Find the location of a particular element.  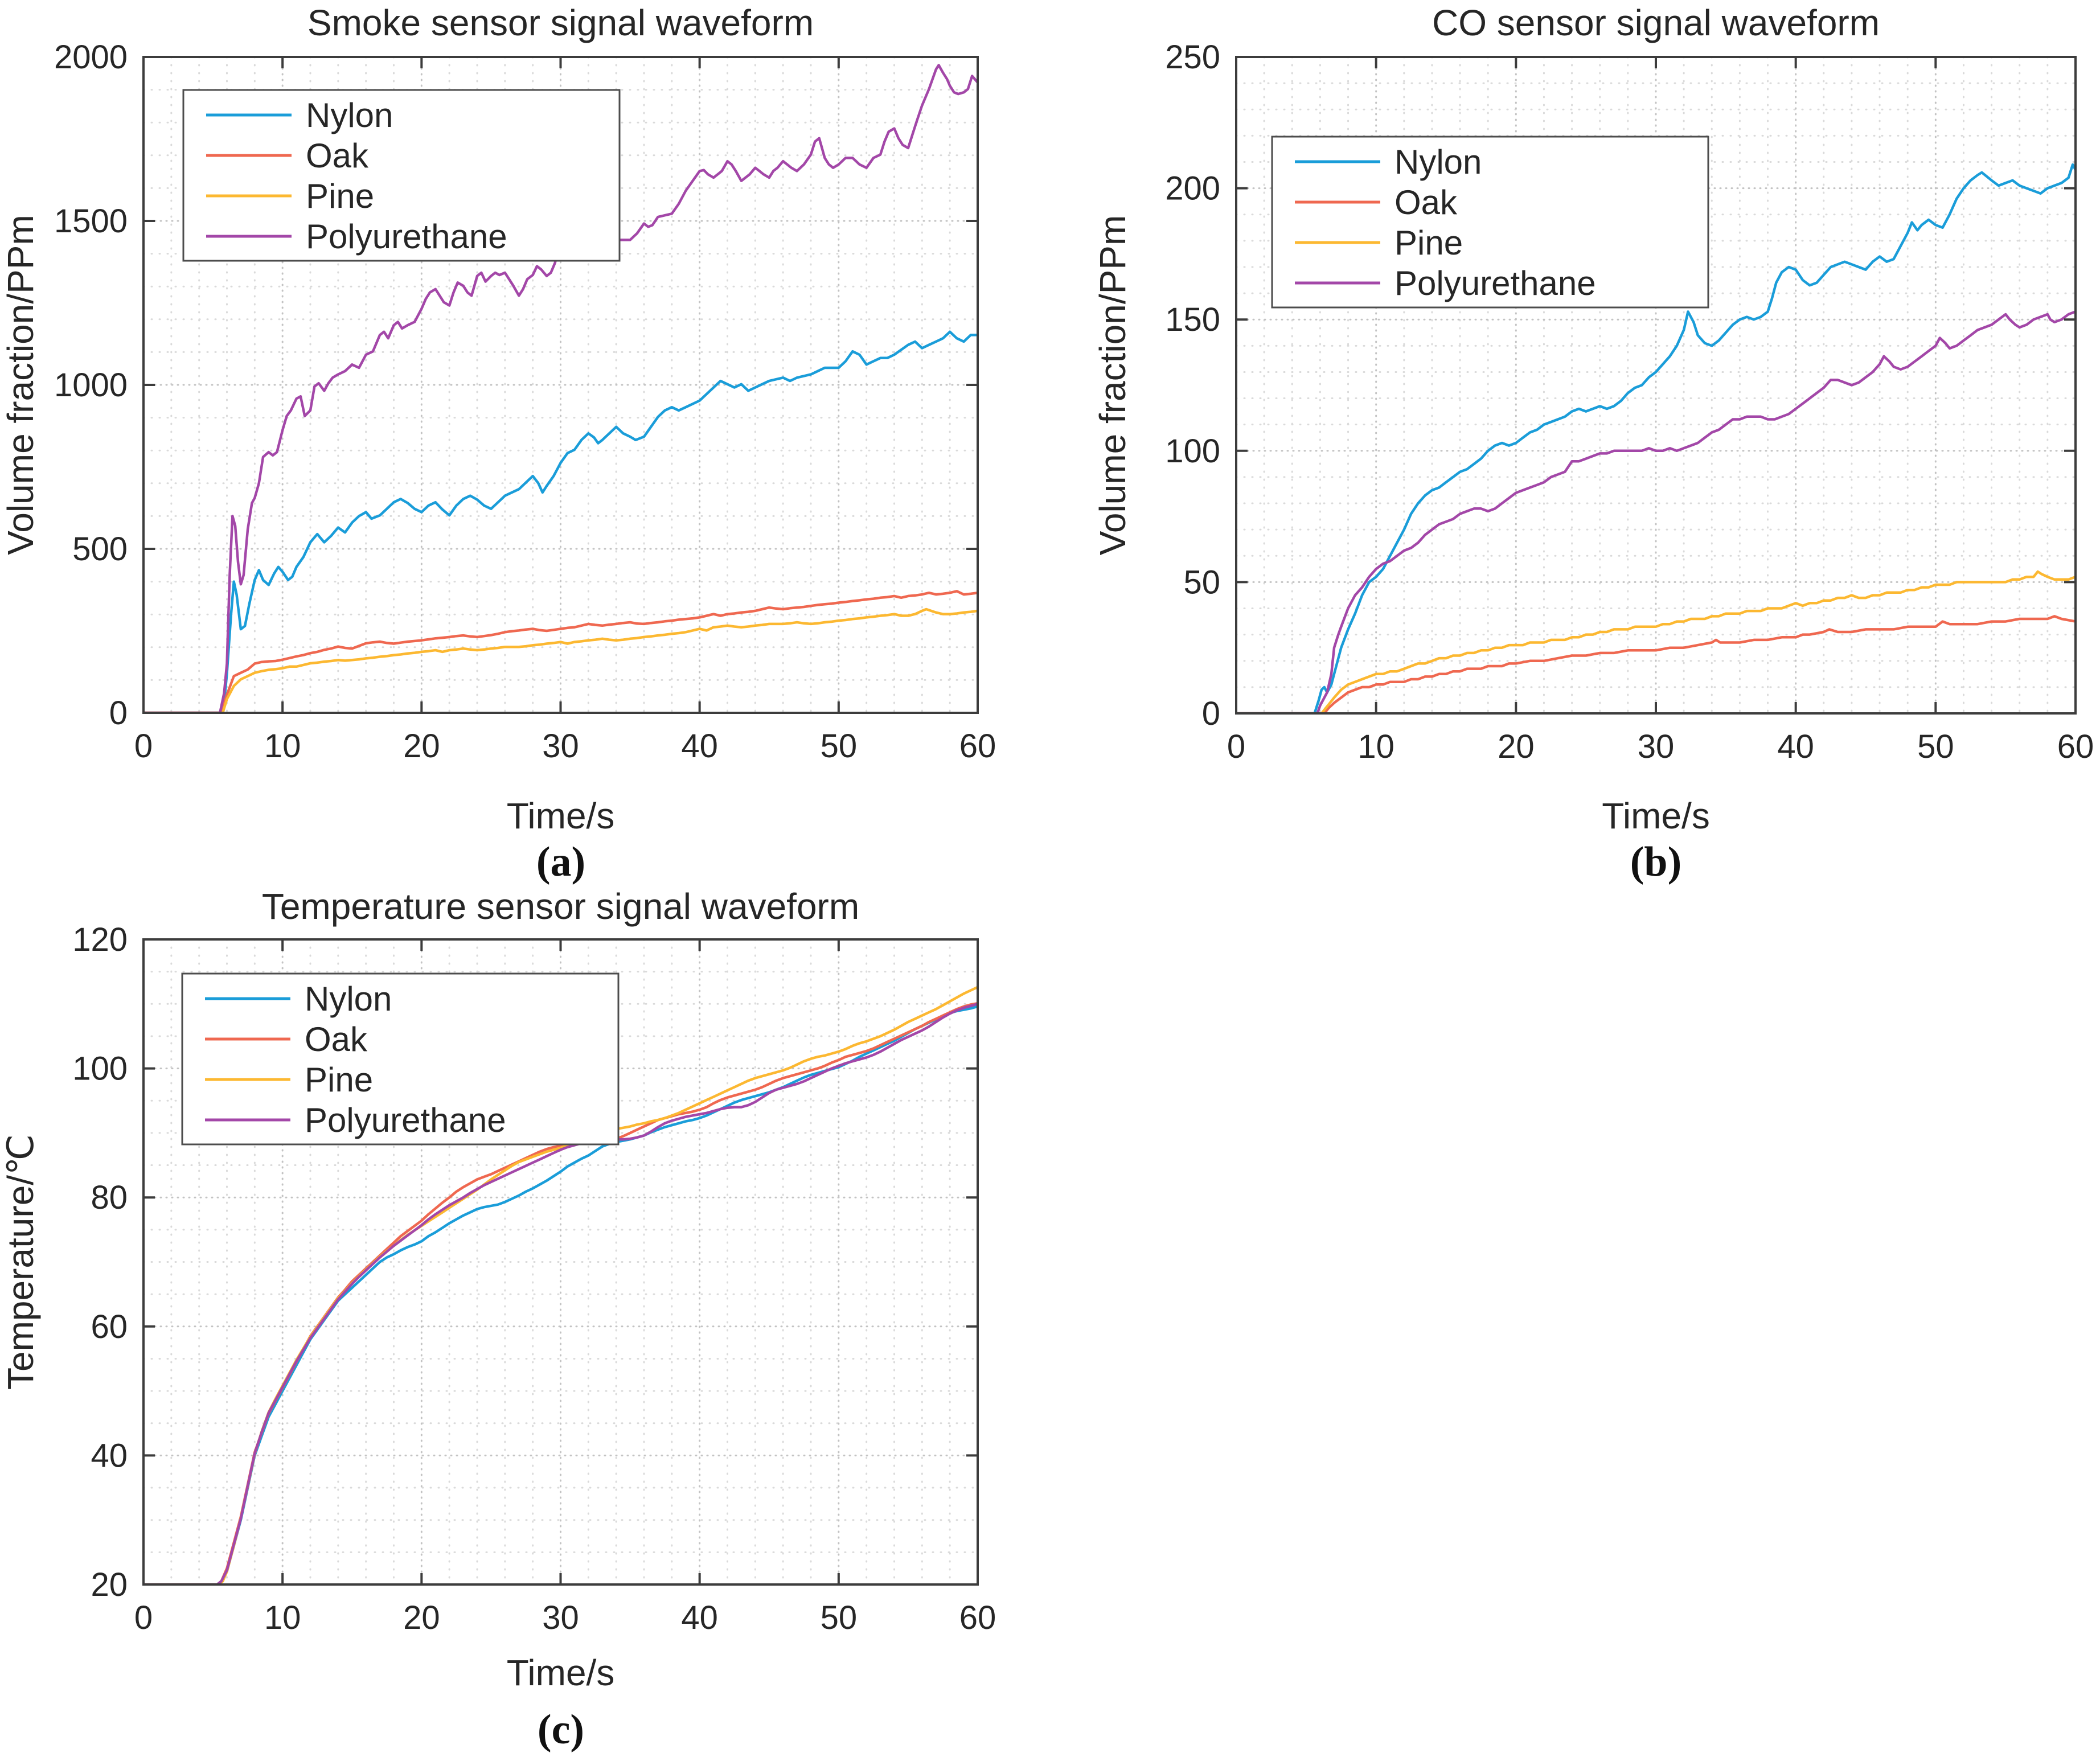

y-axis-label: Temperature/℃ is located at coordinates (20, 1262).